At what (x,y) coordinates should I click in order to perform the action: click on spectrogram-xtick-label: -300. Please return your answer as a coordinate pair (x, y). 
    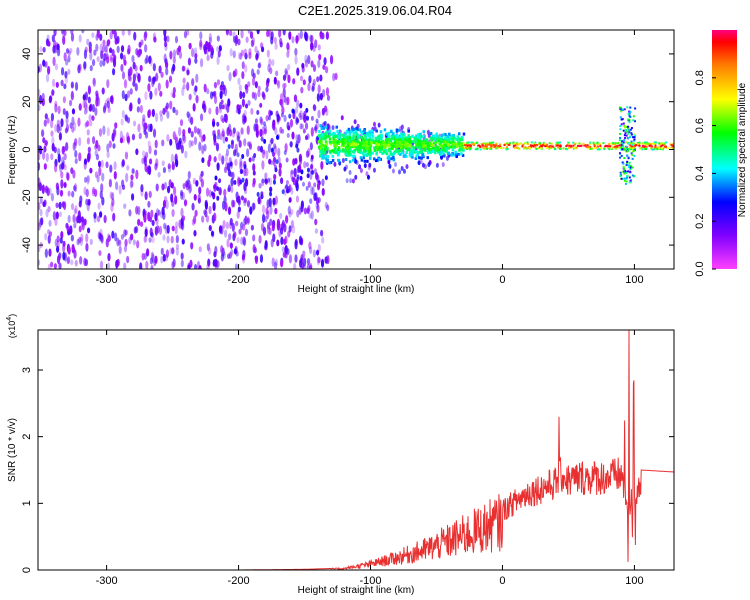
    Looking at the image, I should click on (107, 280).